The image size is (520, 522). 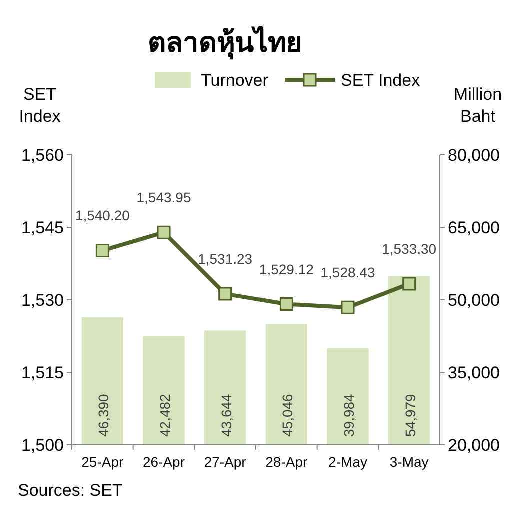 I want to click on x-tick-label: 3-May, so click(x=409, y=462).